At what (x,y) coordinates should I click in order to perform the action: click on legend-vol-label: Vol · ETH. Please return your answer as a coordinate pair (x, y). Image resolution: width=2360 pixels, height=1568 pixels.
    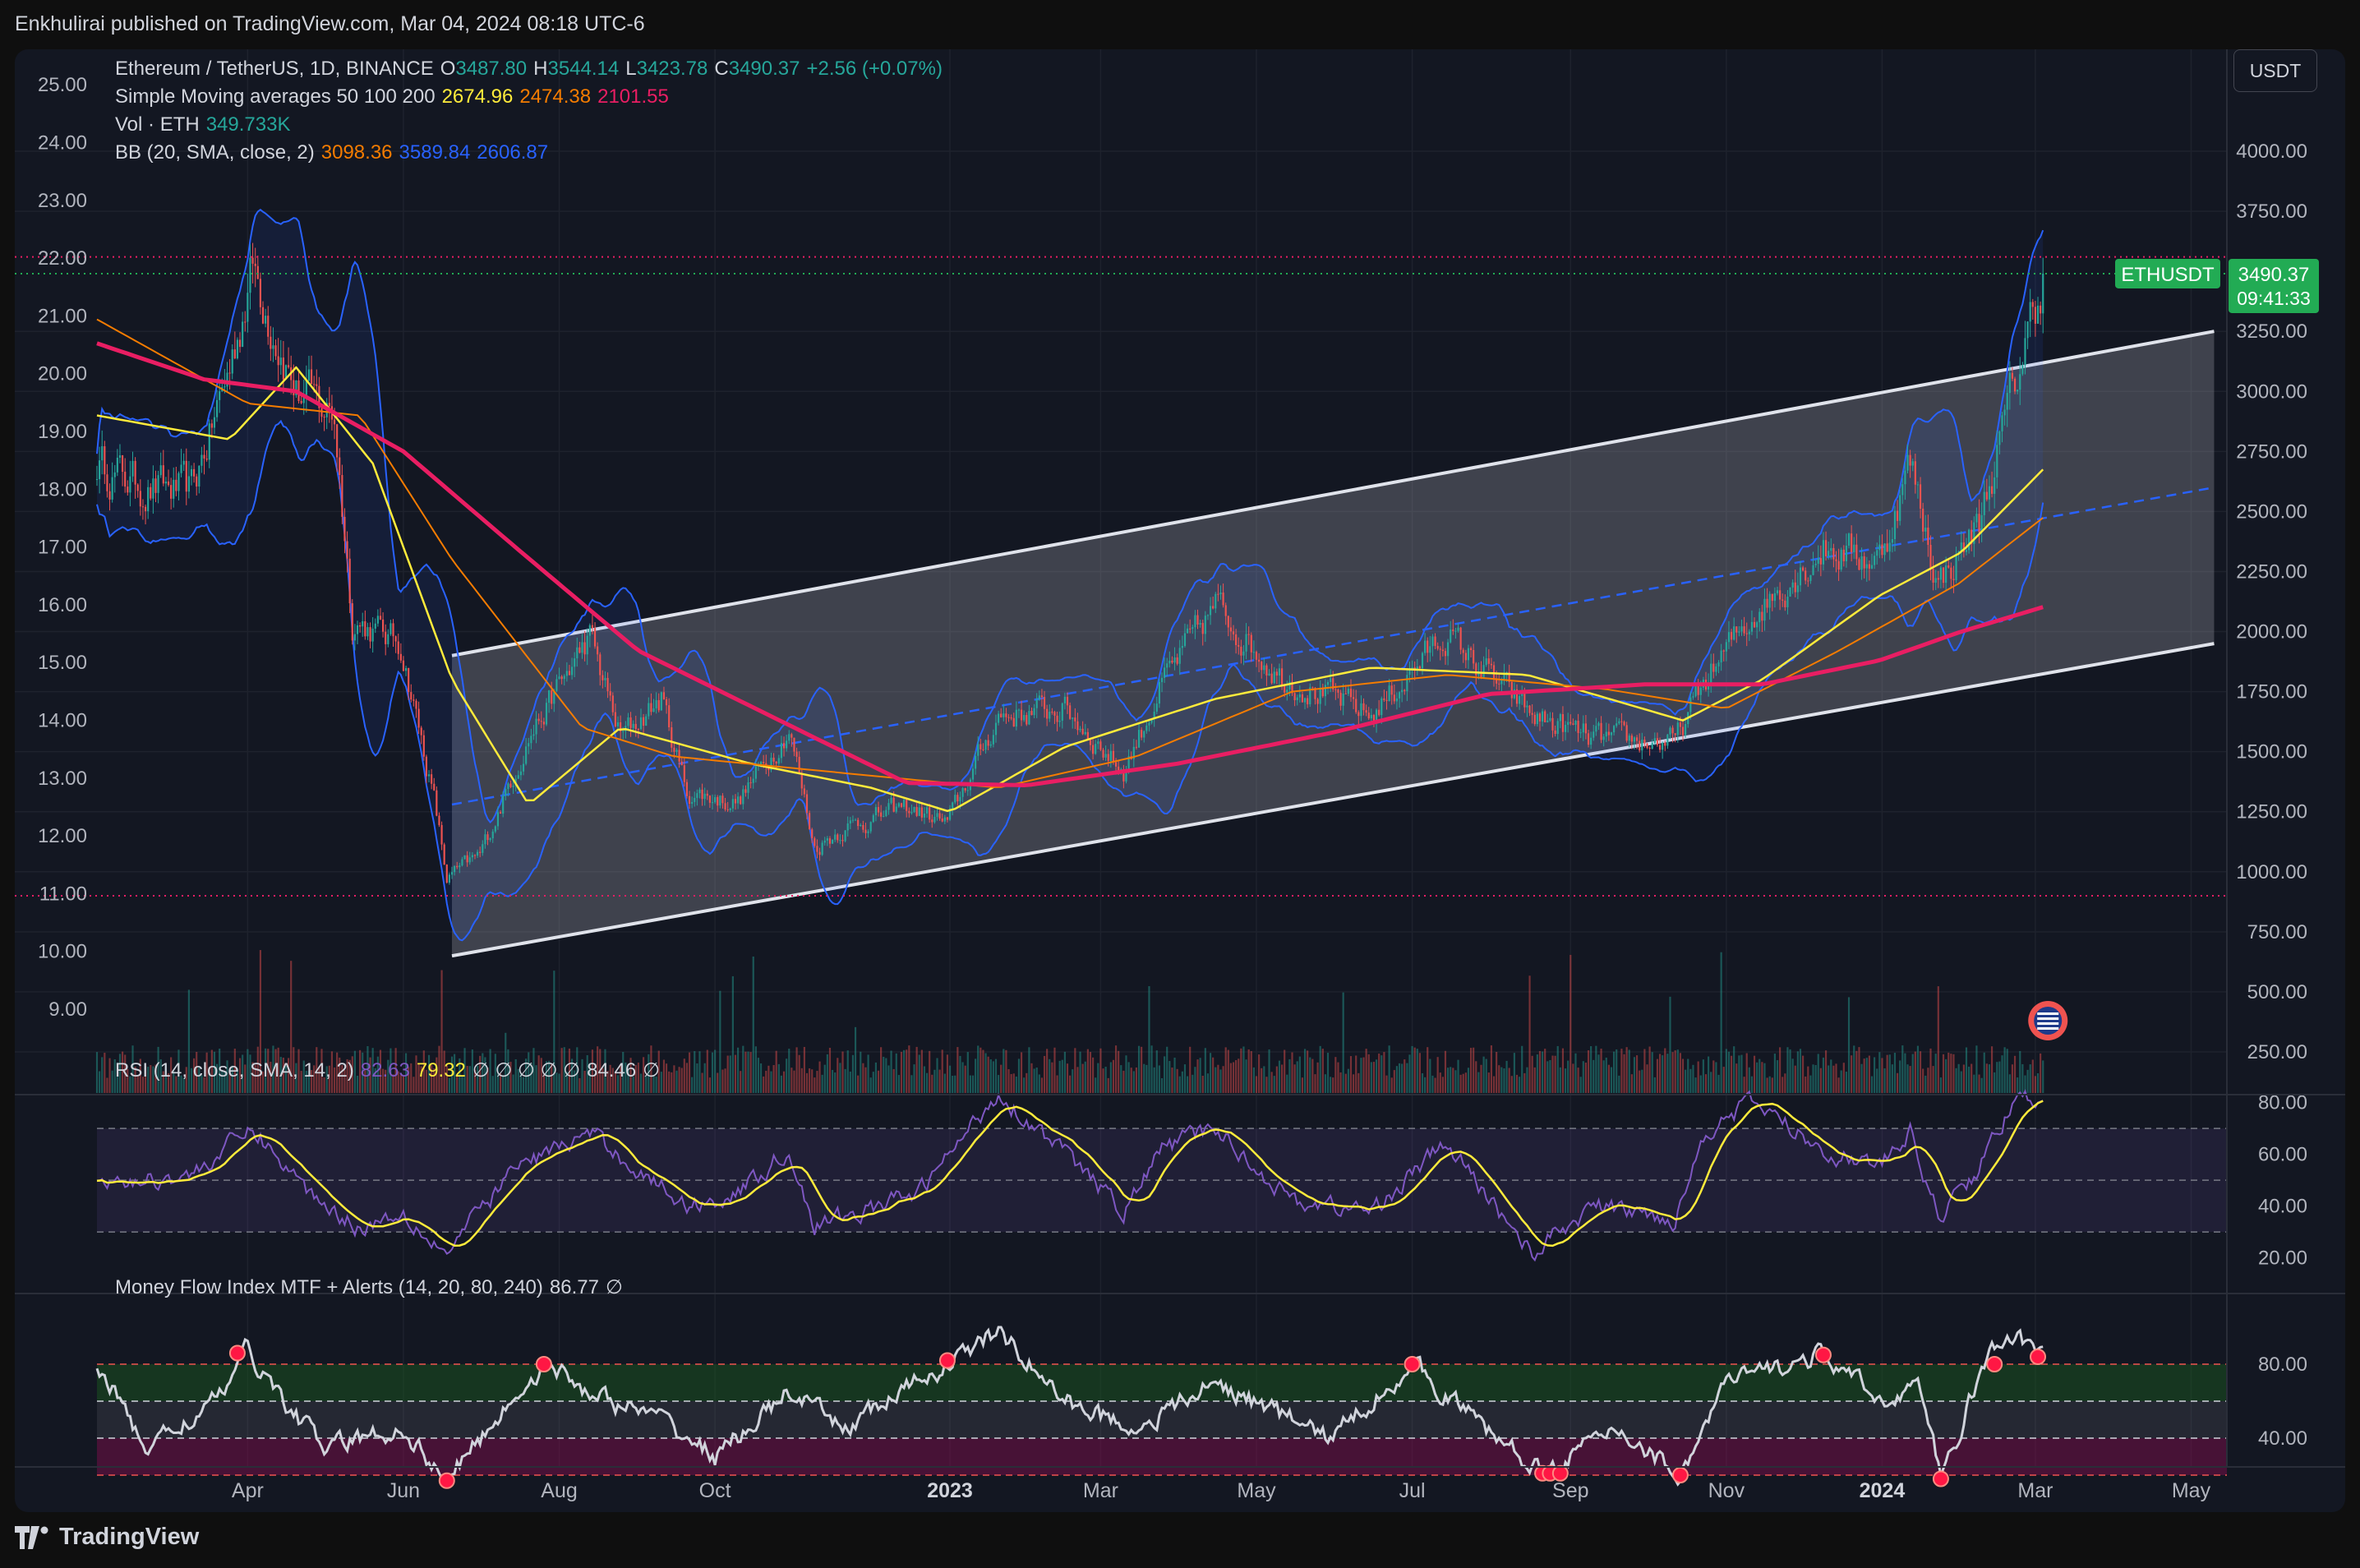
    Looking at the image, I should click on (157, 124).